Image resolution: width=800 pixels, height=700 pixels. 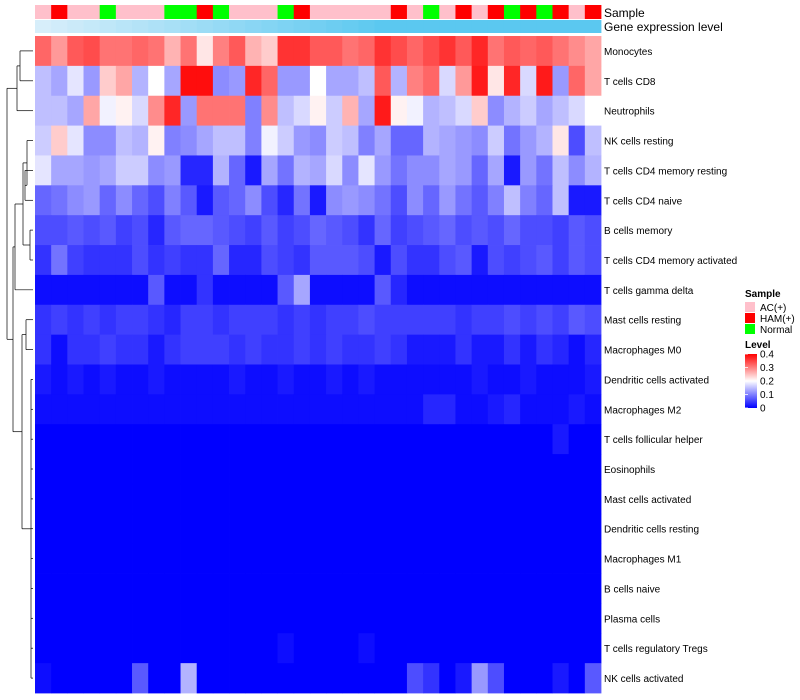 I want to click on level-tick-label: 0, so click(x=763, y=409).